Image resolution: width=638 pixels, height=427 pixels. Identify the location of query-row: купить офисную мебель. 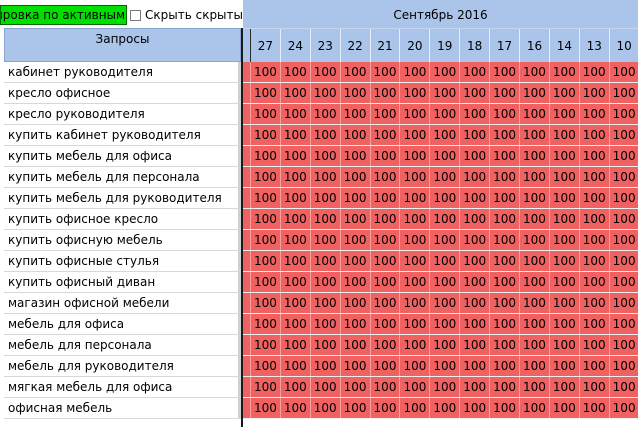
(122, 240).